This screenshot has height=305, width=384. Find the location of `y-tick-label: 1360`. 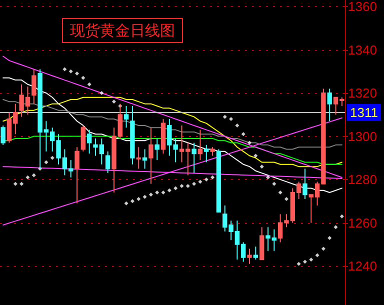

y-tick-label: 1360 is located at coordinates (362, 7).